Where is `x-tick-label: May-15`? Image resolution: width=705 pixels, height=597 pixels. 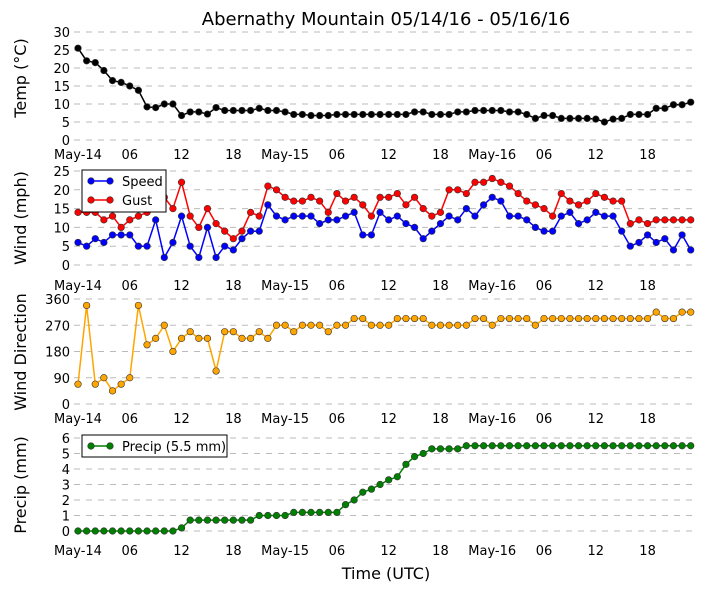 x-tick-label: May-15 is located at coordinates (285, 551).